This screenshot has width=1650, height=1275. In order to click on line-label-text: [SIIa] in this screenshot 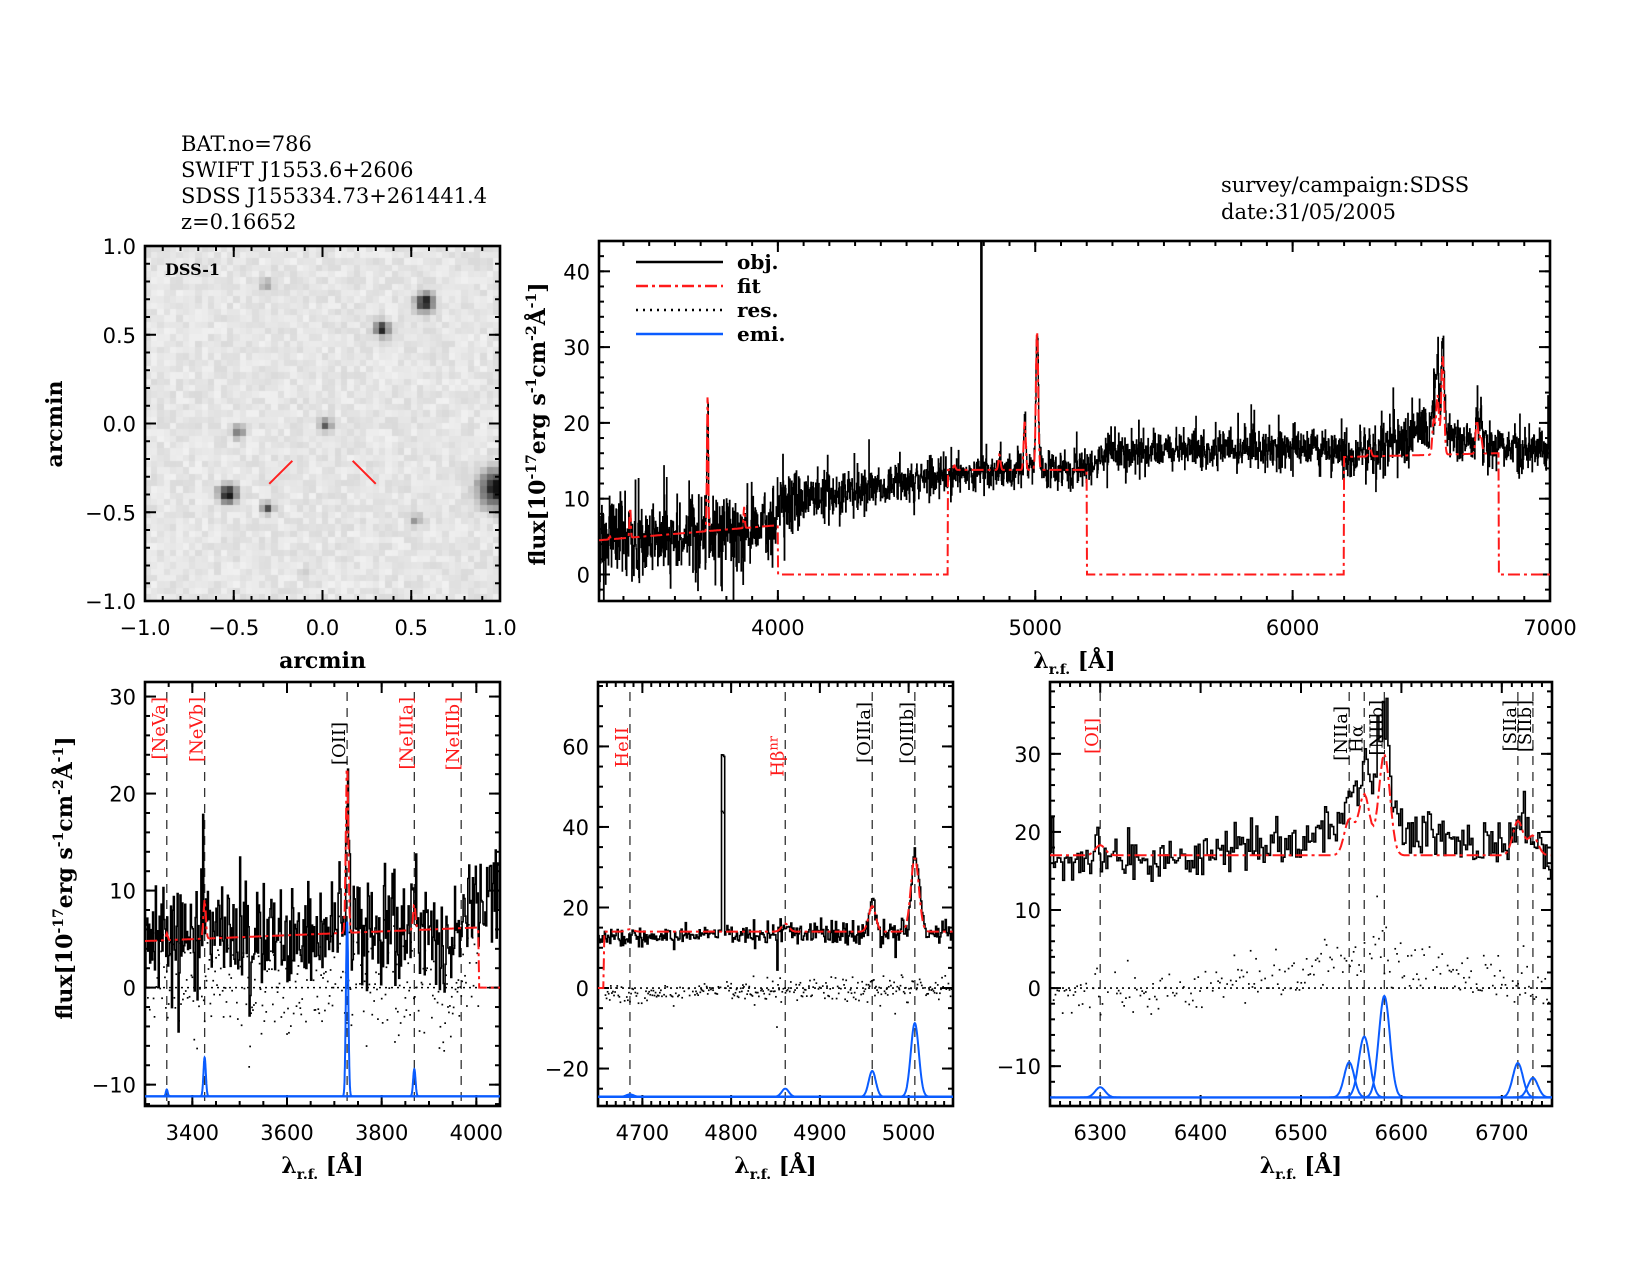, I will do `click(1510, 725)`.